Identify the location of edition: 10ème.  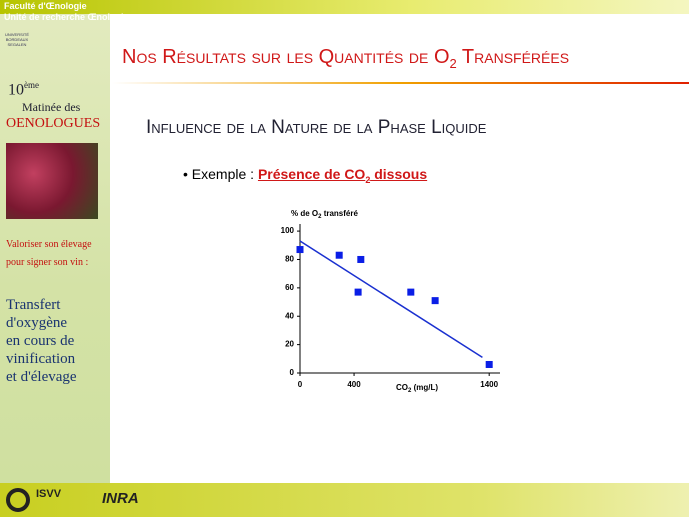
(23, 89).